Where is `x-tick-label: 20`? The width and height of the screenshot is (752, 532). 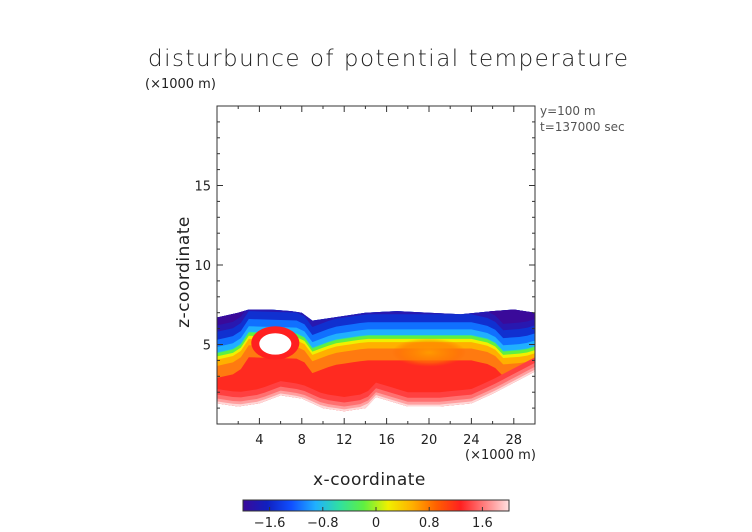 x-tick-label: 20 is located at coordinates (429, 440).